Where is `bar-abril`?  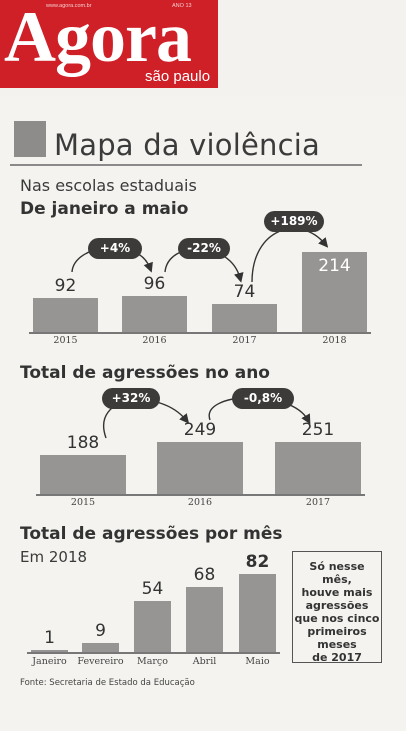 bar-abril is located at coordinates (204, 619).